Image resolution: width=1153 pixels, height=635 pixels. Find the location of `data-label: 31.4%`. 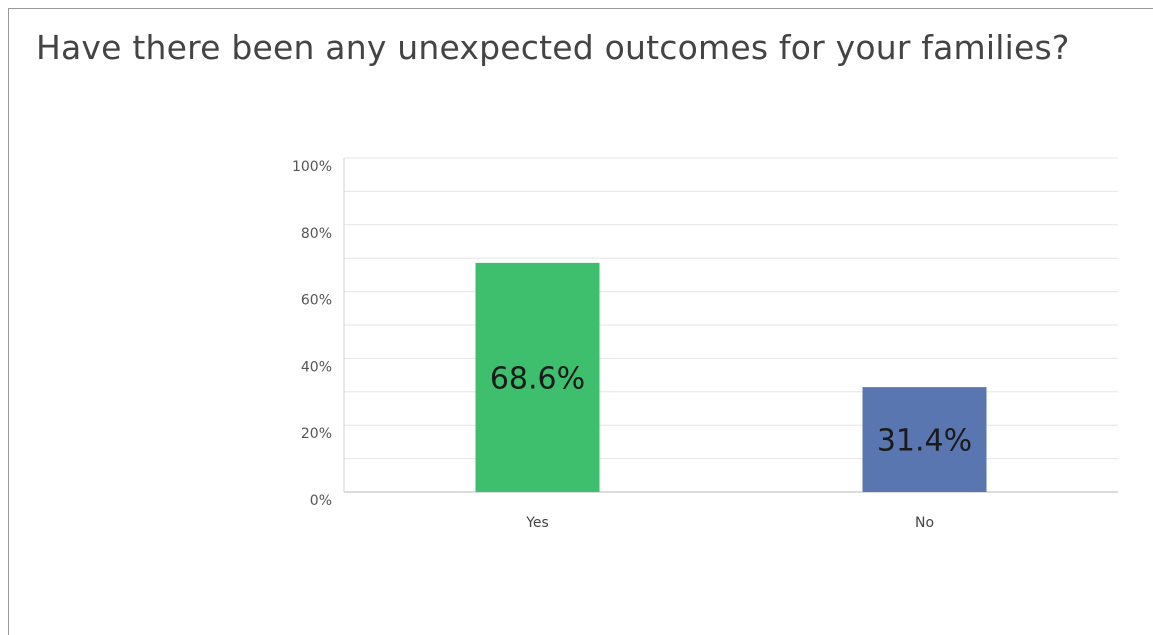

data-label: 31.4% is located at coordinates (924, 441).